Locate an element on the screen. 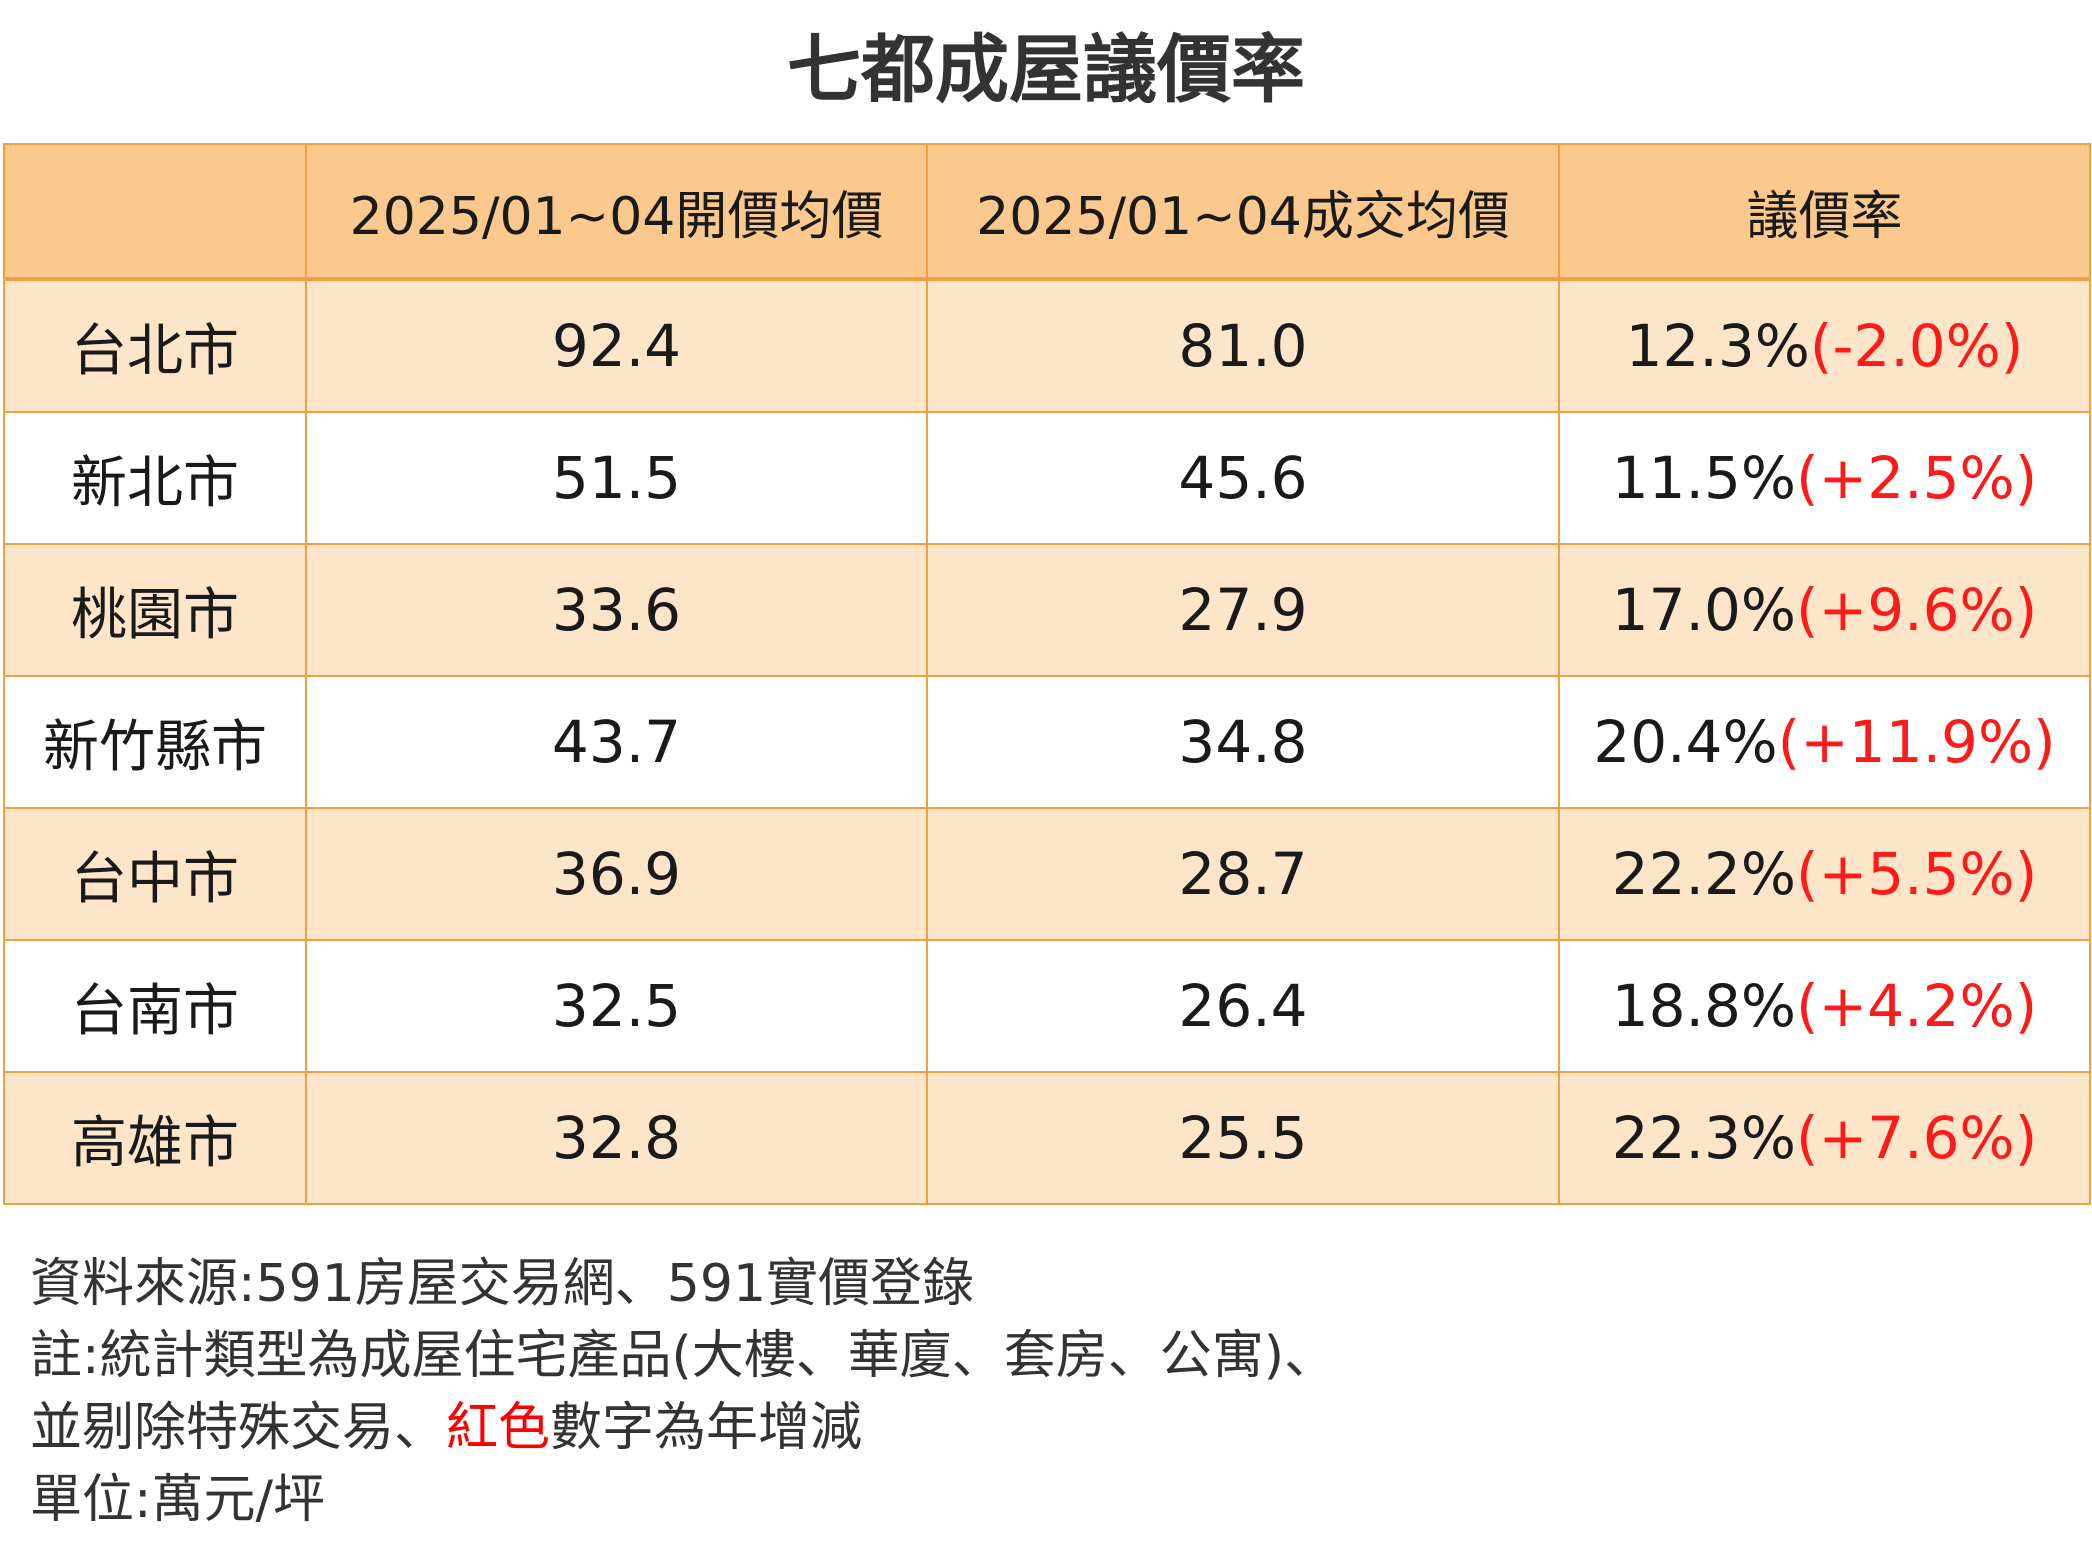 This screenshot has height=1561, width=2092. city-cell: 新竹縣市 is located at coordinates (155, 742).